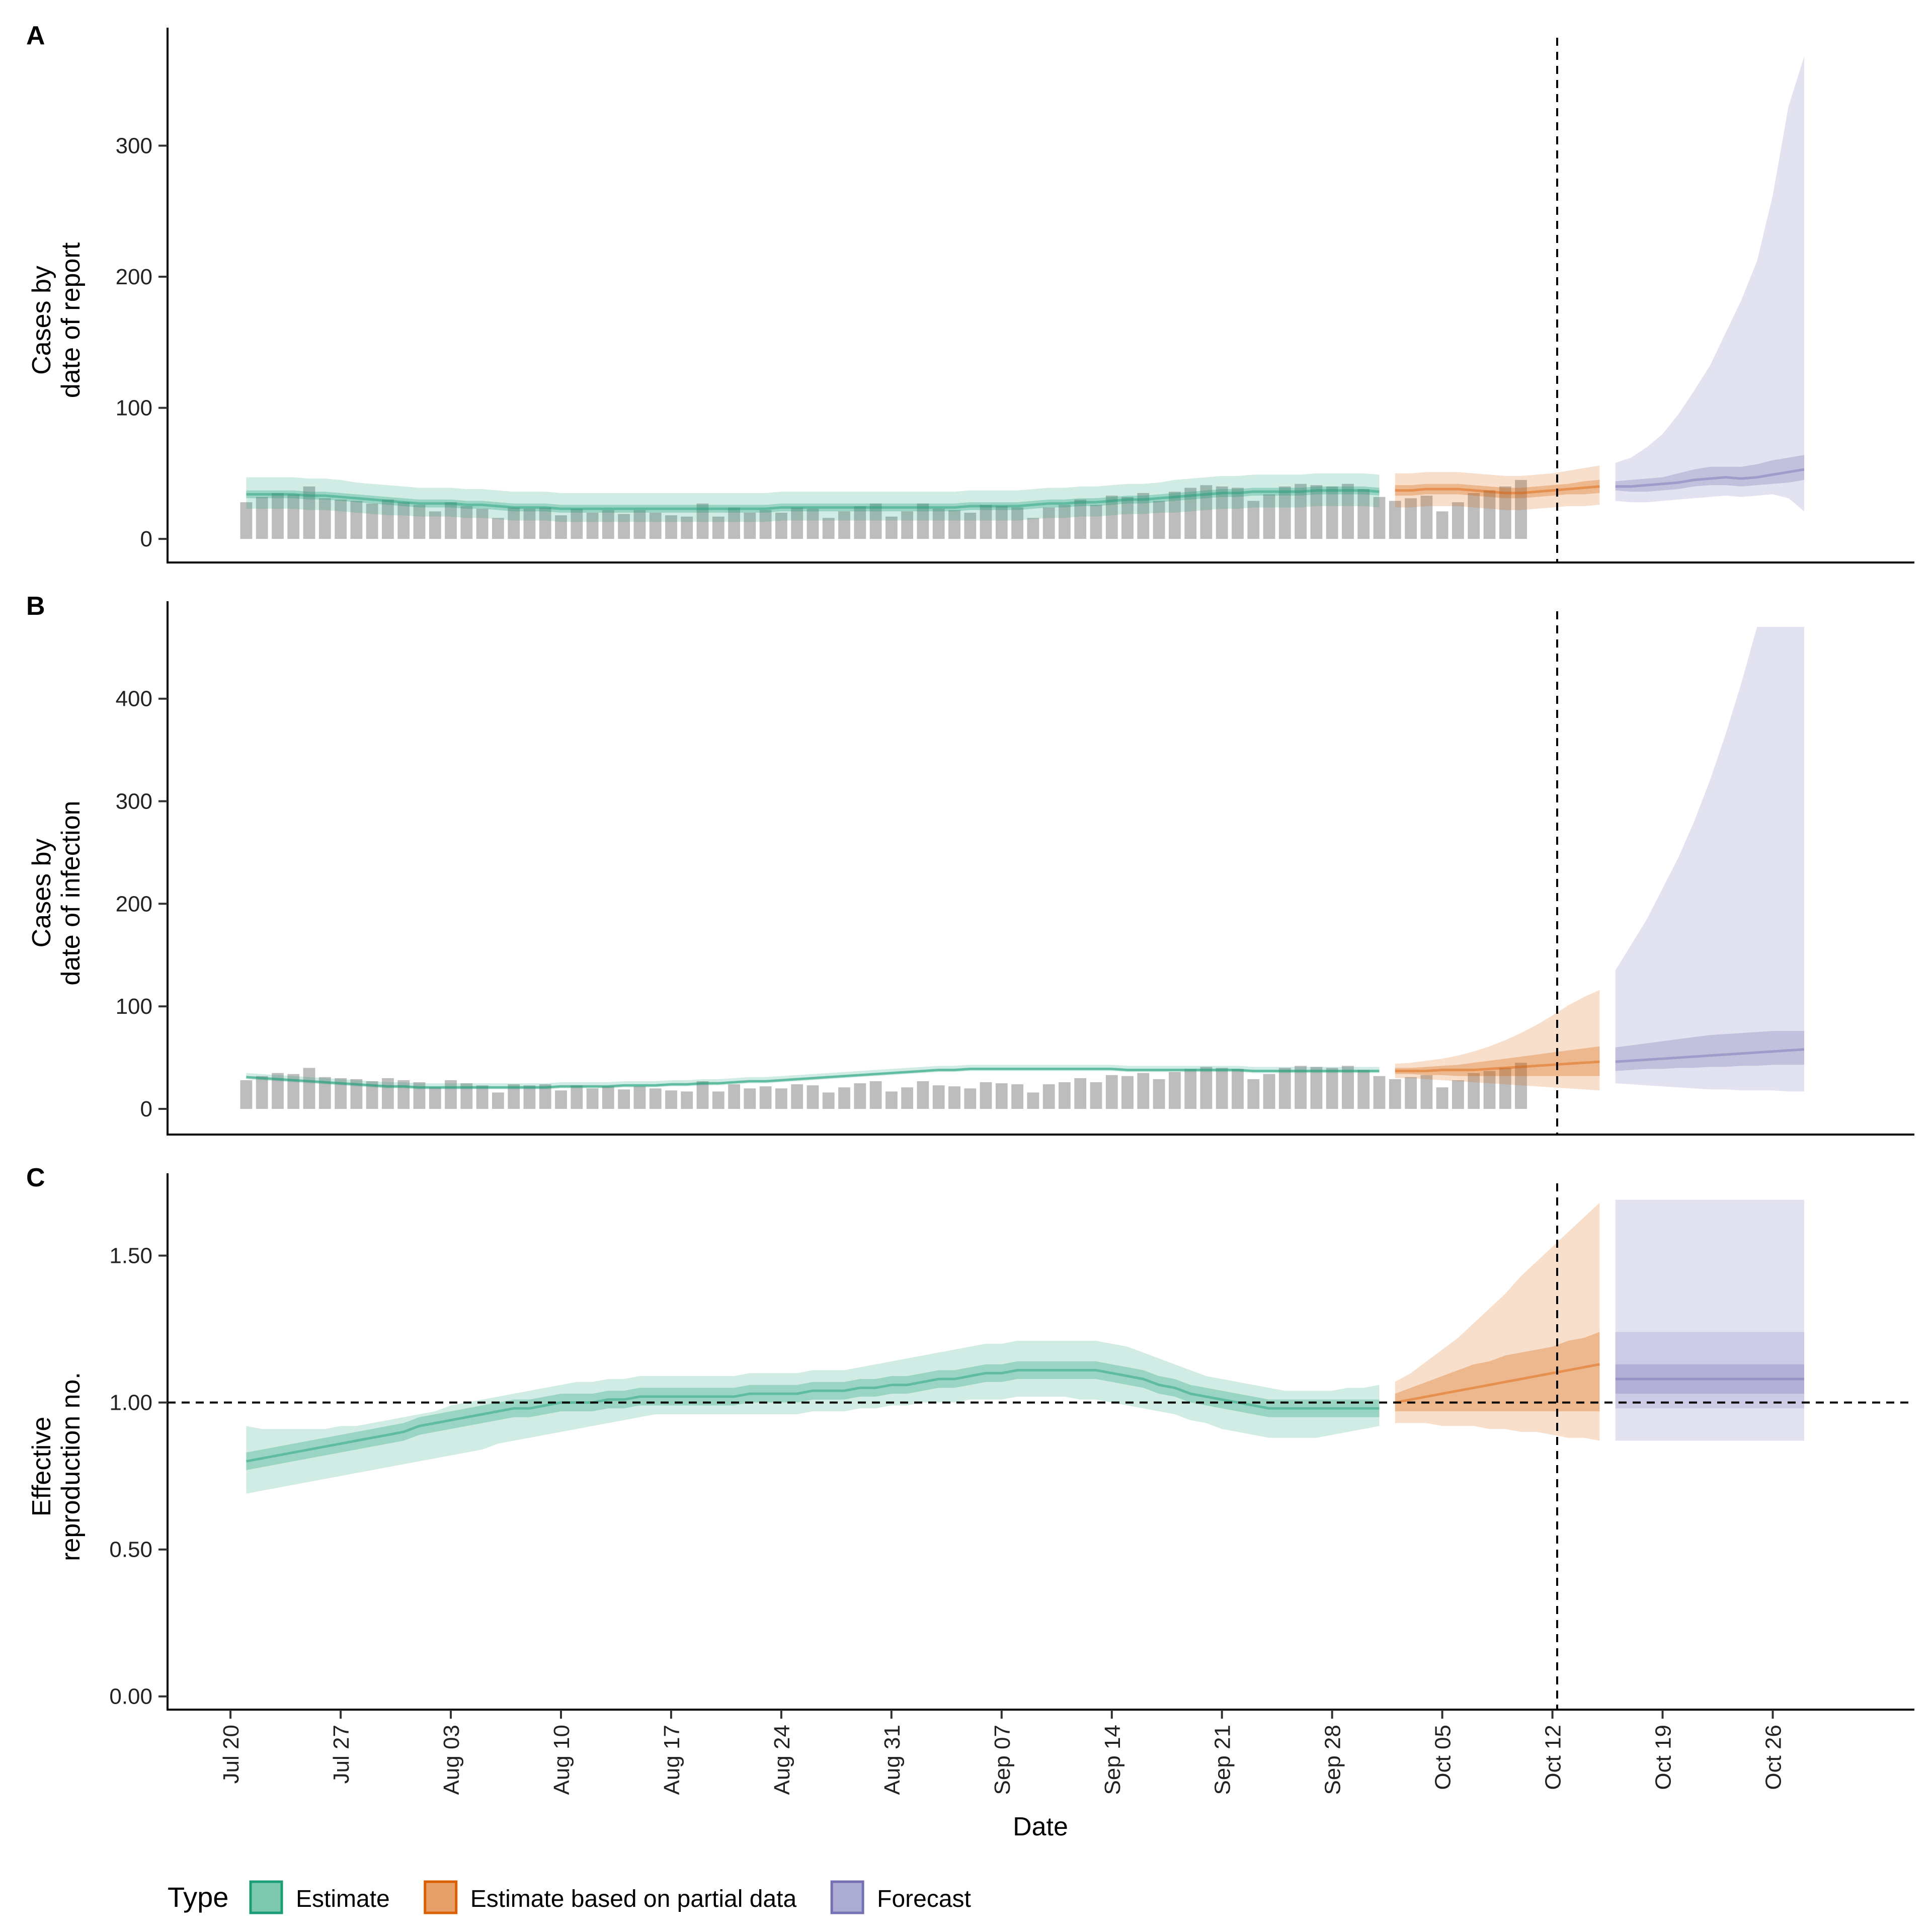 The image size is (1932, 1932). What do you see at coordinates (71, 892) in the screenshot?
I see `y-axis-title-line: date of infection` at bounding box center [71, 892].